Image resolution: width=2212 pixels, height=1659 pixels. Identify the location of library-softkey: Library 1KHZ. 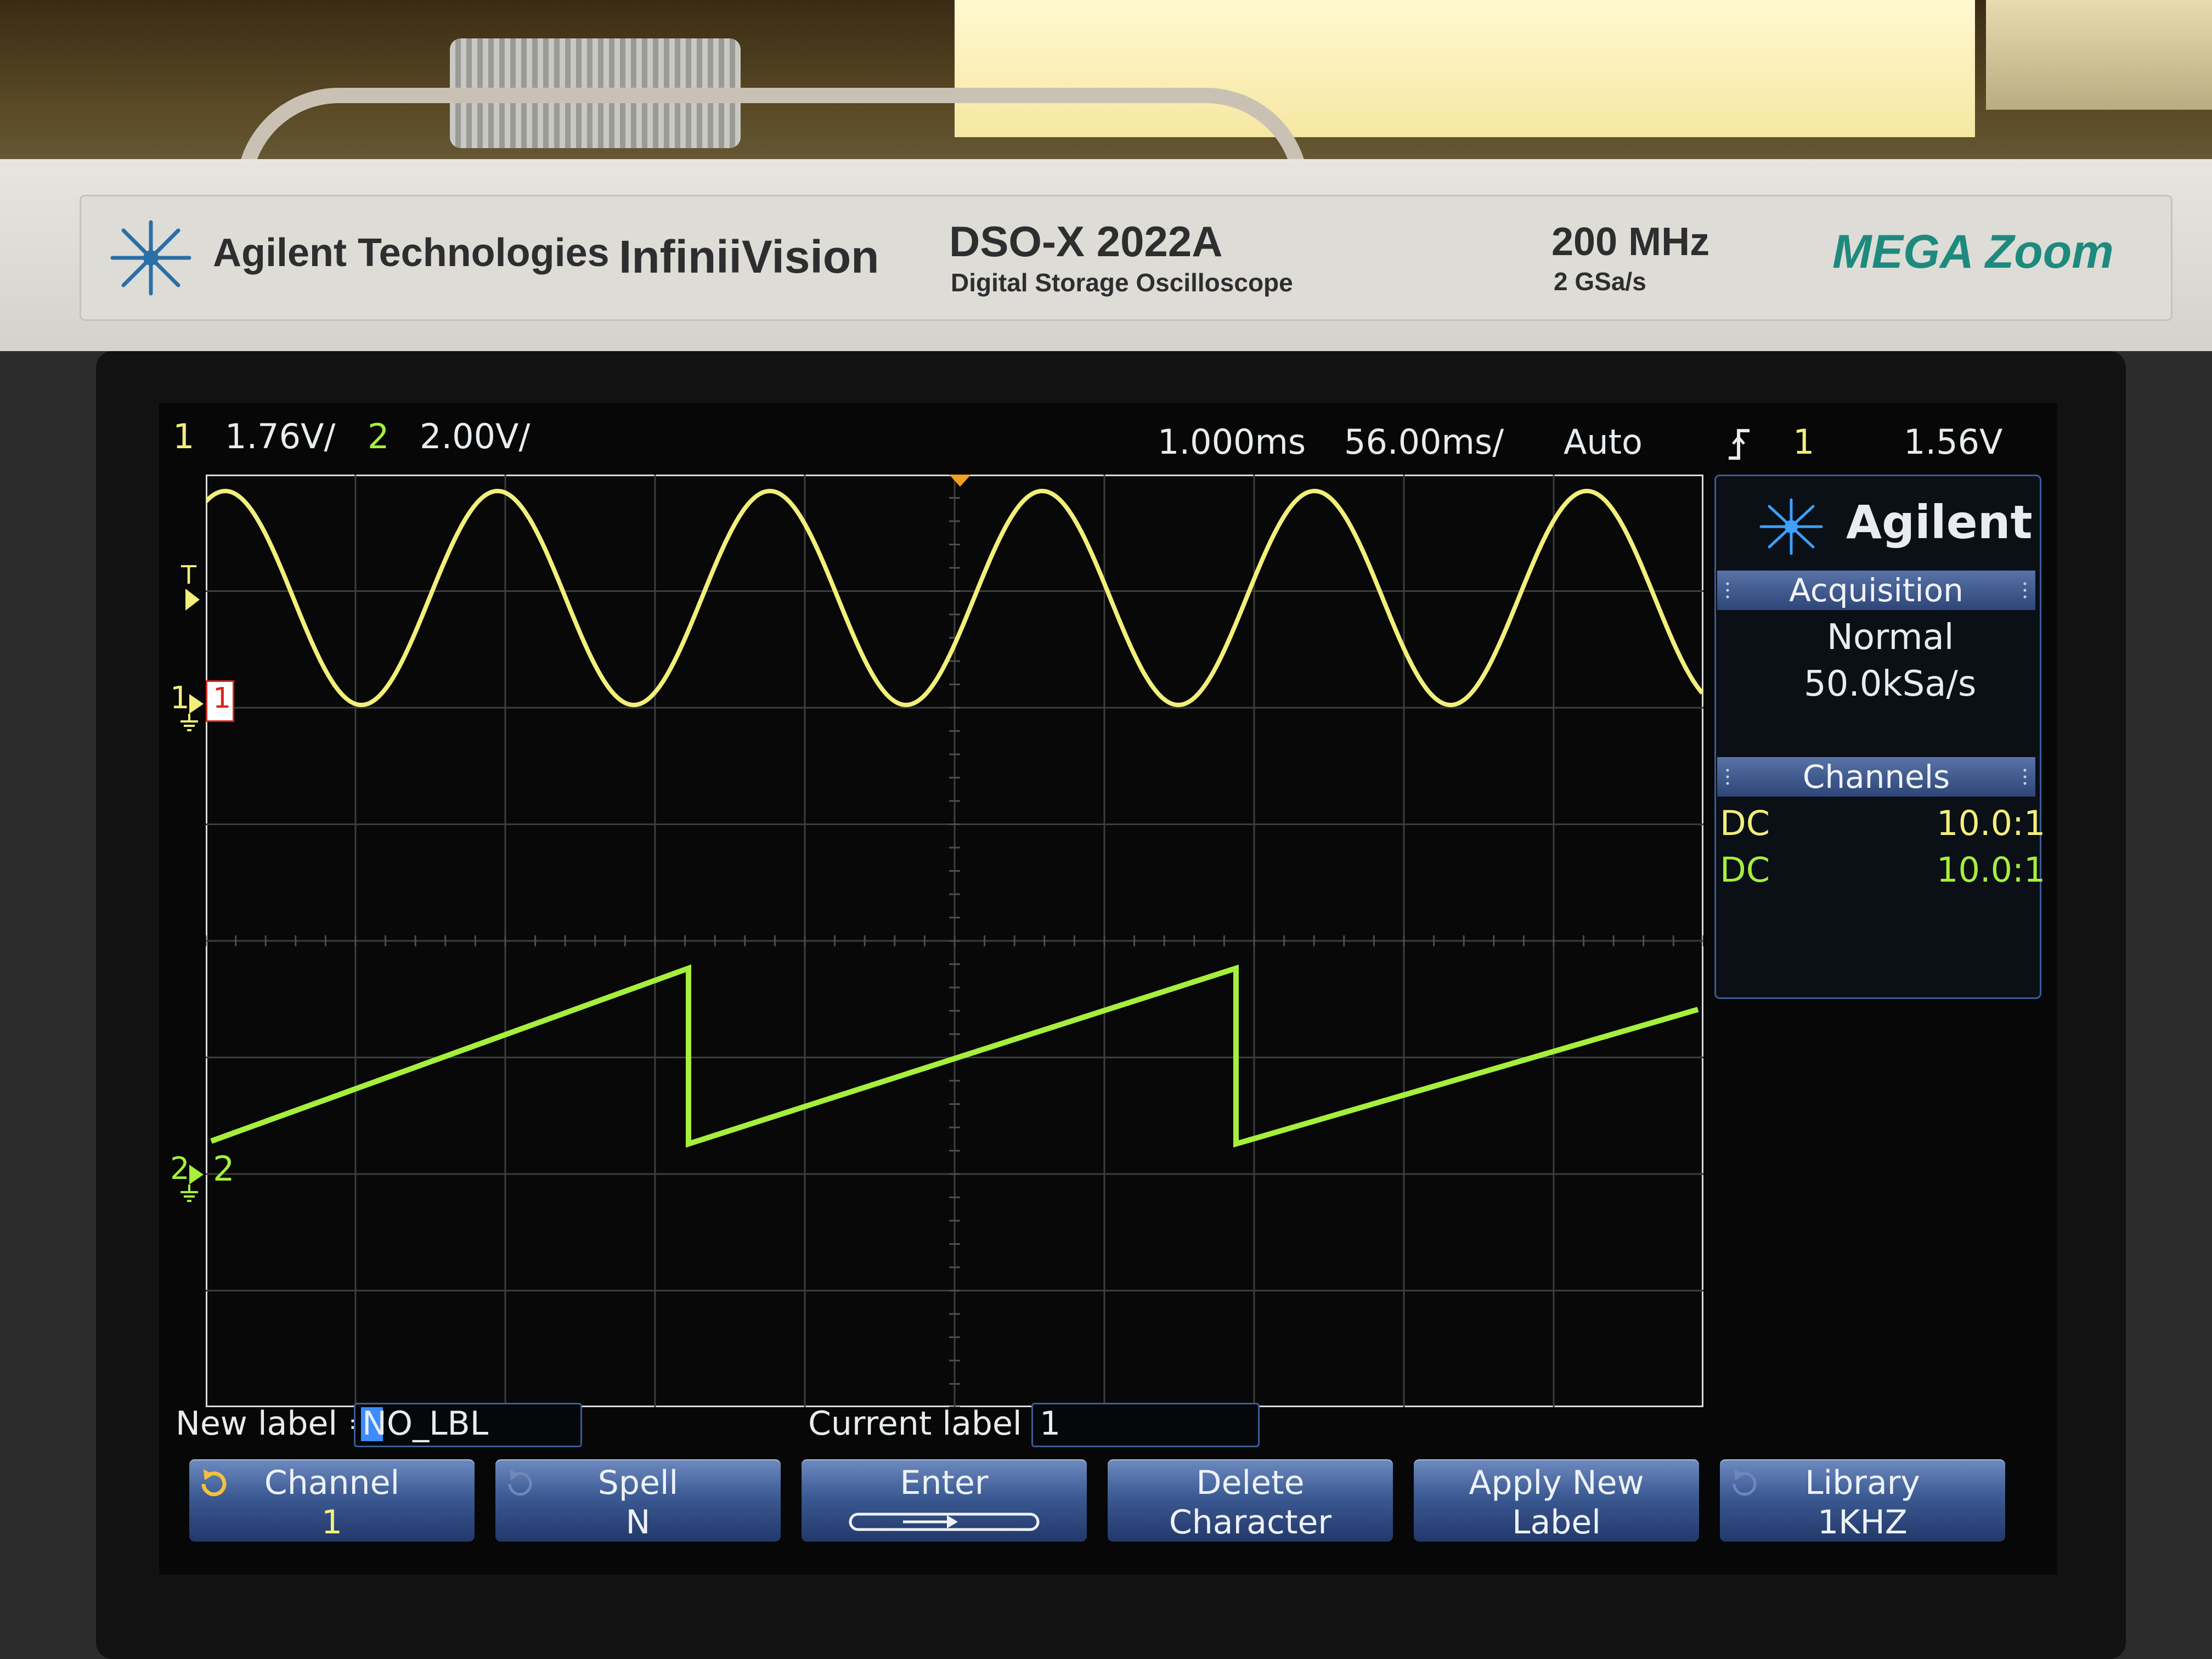
(1863, 1500).